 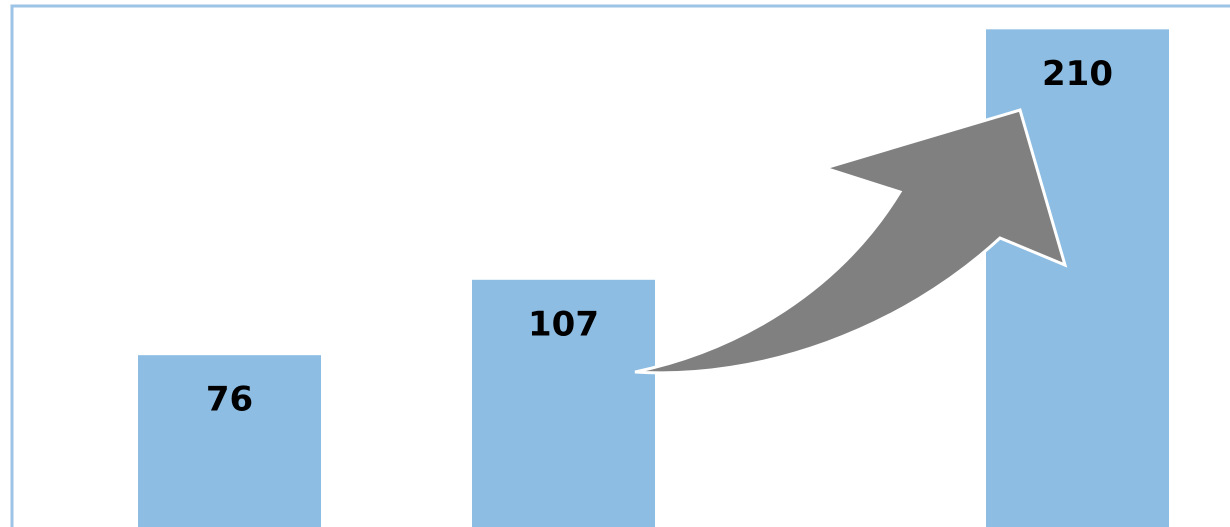 I want to click on value-label: 76, so click(x=229, y=400).